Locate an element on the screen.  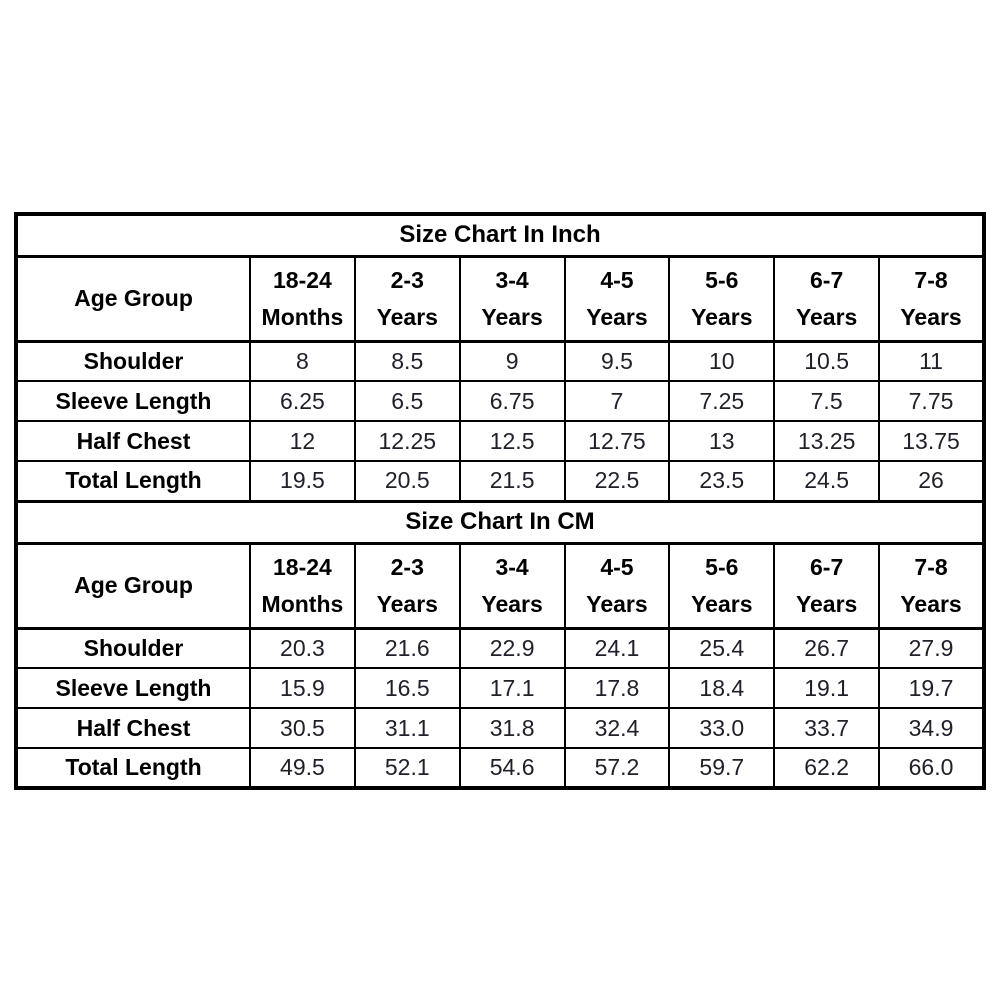
value-cell: 54.6 is located at coordinates (512, 768).